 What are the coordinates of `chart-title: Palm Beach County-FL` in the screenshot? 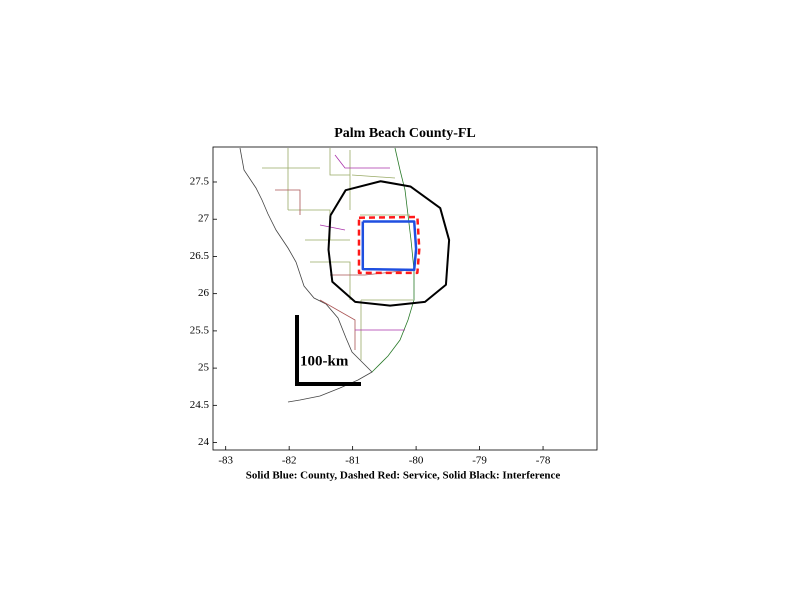 It's located at (405, 133).